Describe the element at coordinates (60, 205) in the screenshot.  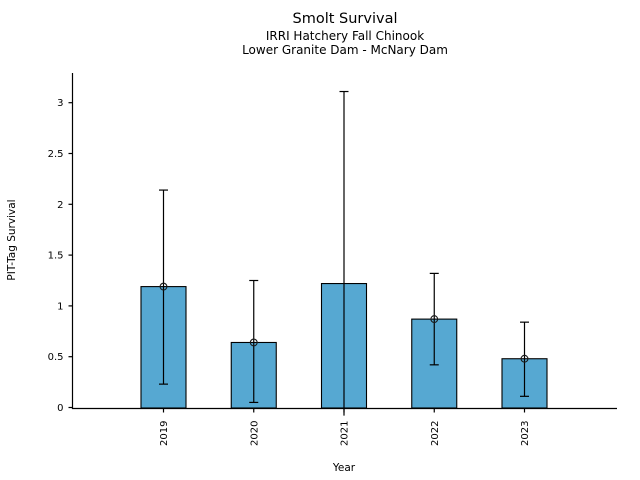
I see `y-tick-label-2: 2` at that location.